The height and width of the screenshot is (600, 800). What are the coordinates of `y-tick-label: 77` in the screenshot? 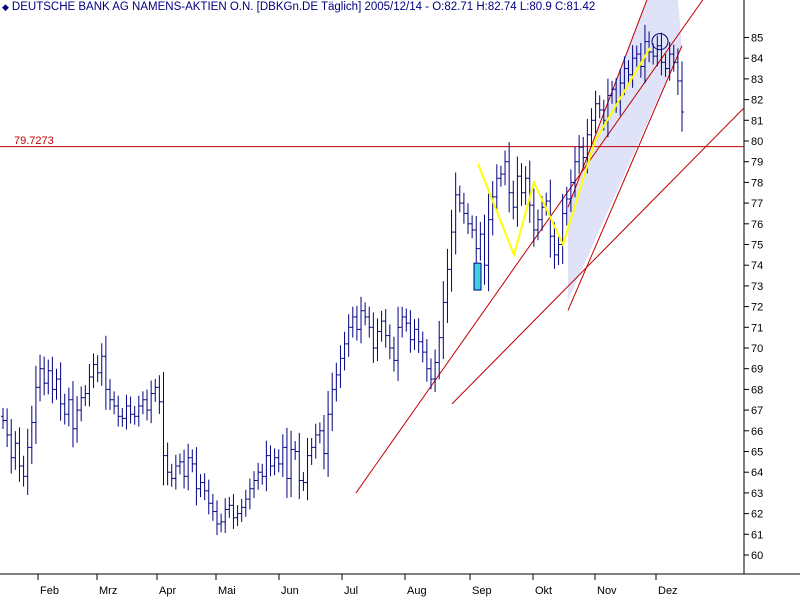 It's located at (757, 204).